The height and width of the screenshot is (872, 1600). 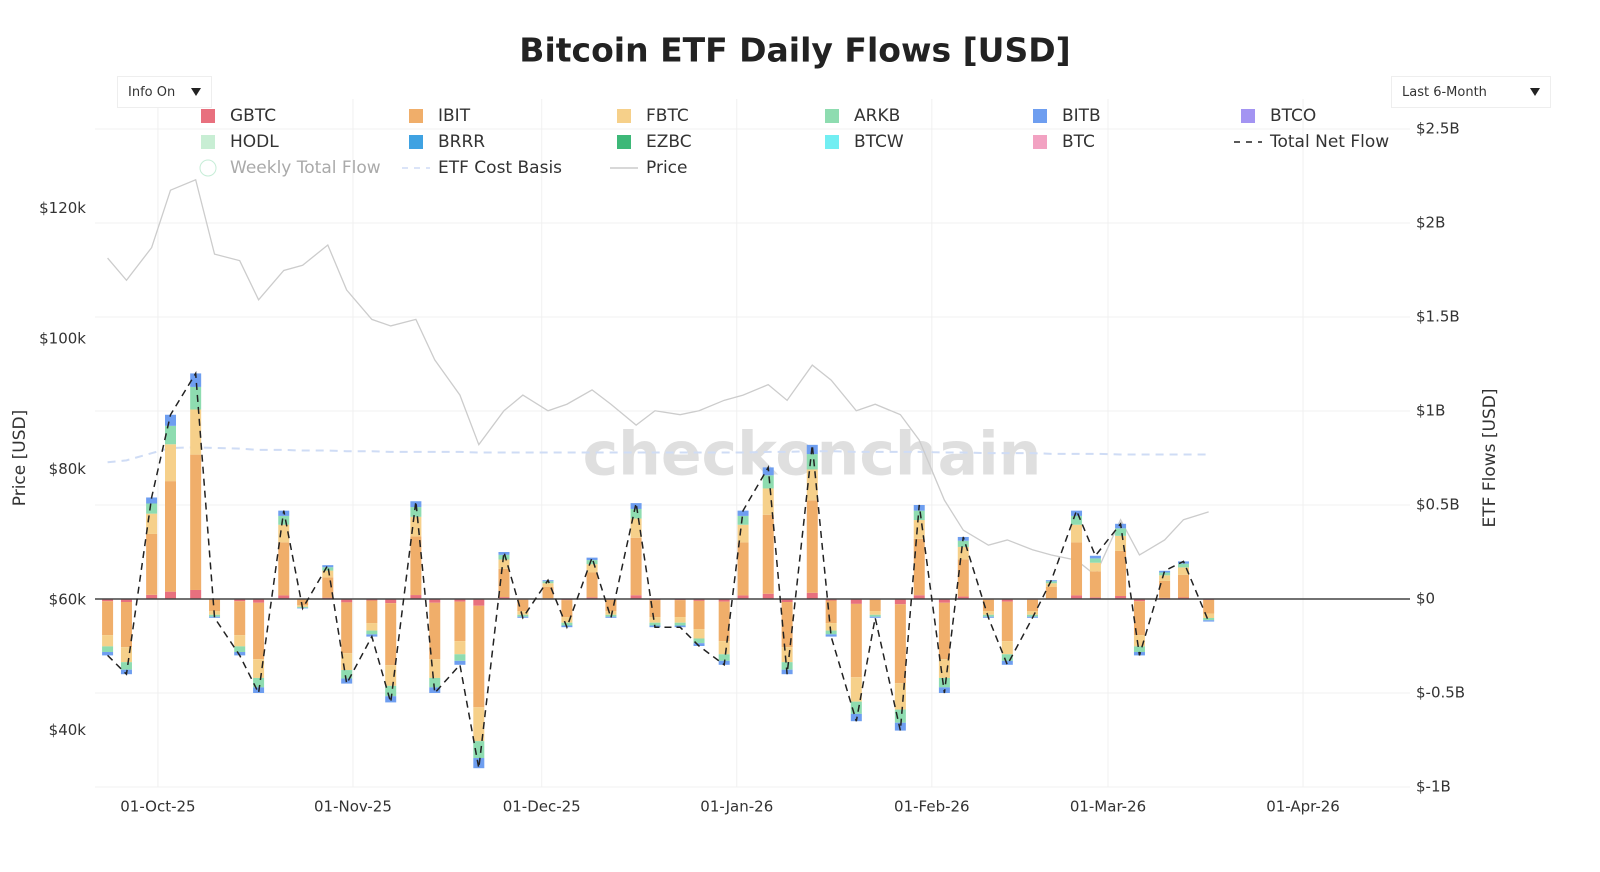 What do you see at coordinates (68, 469) in the screenshot?
I see `y-tick-label: $80k` at bounding box center [68, 469].